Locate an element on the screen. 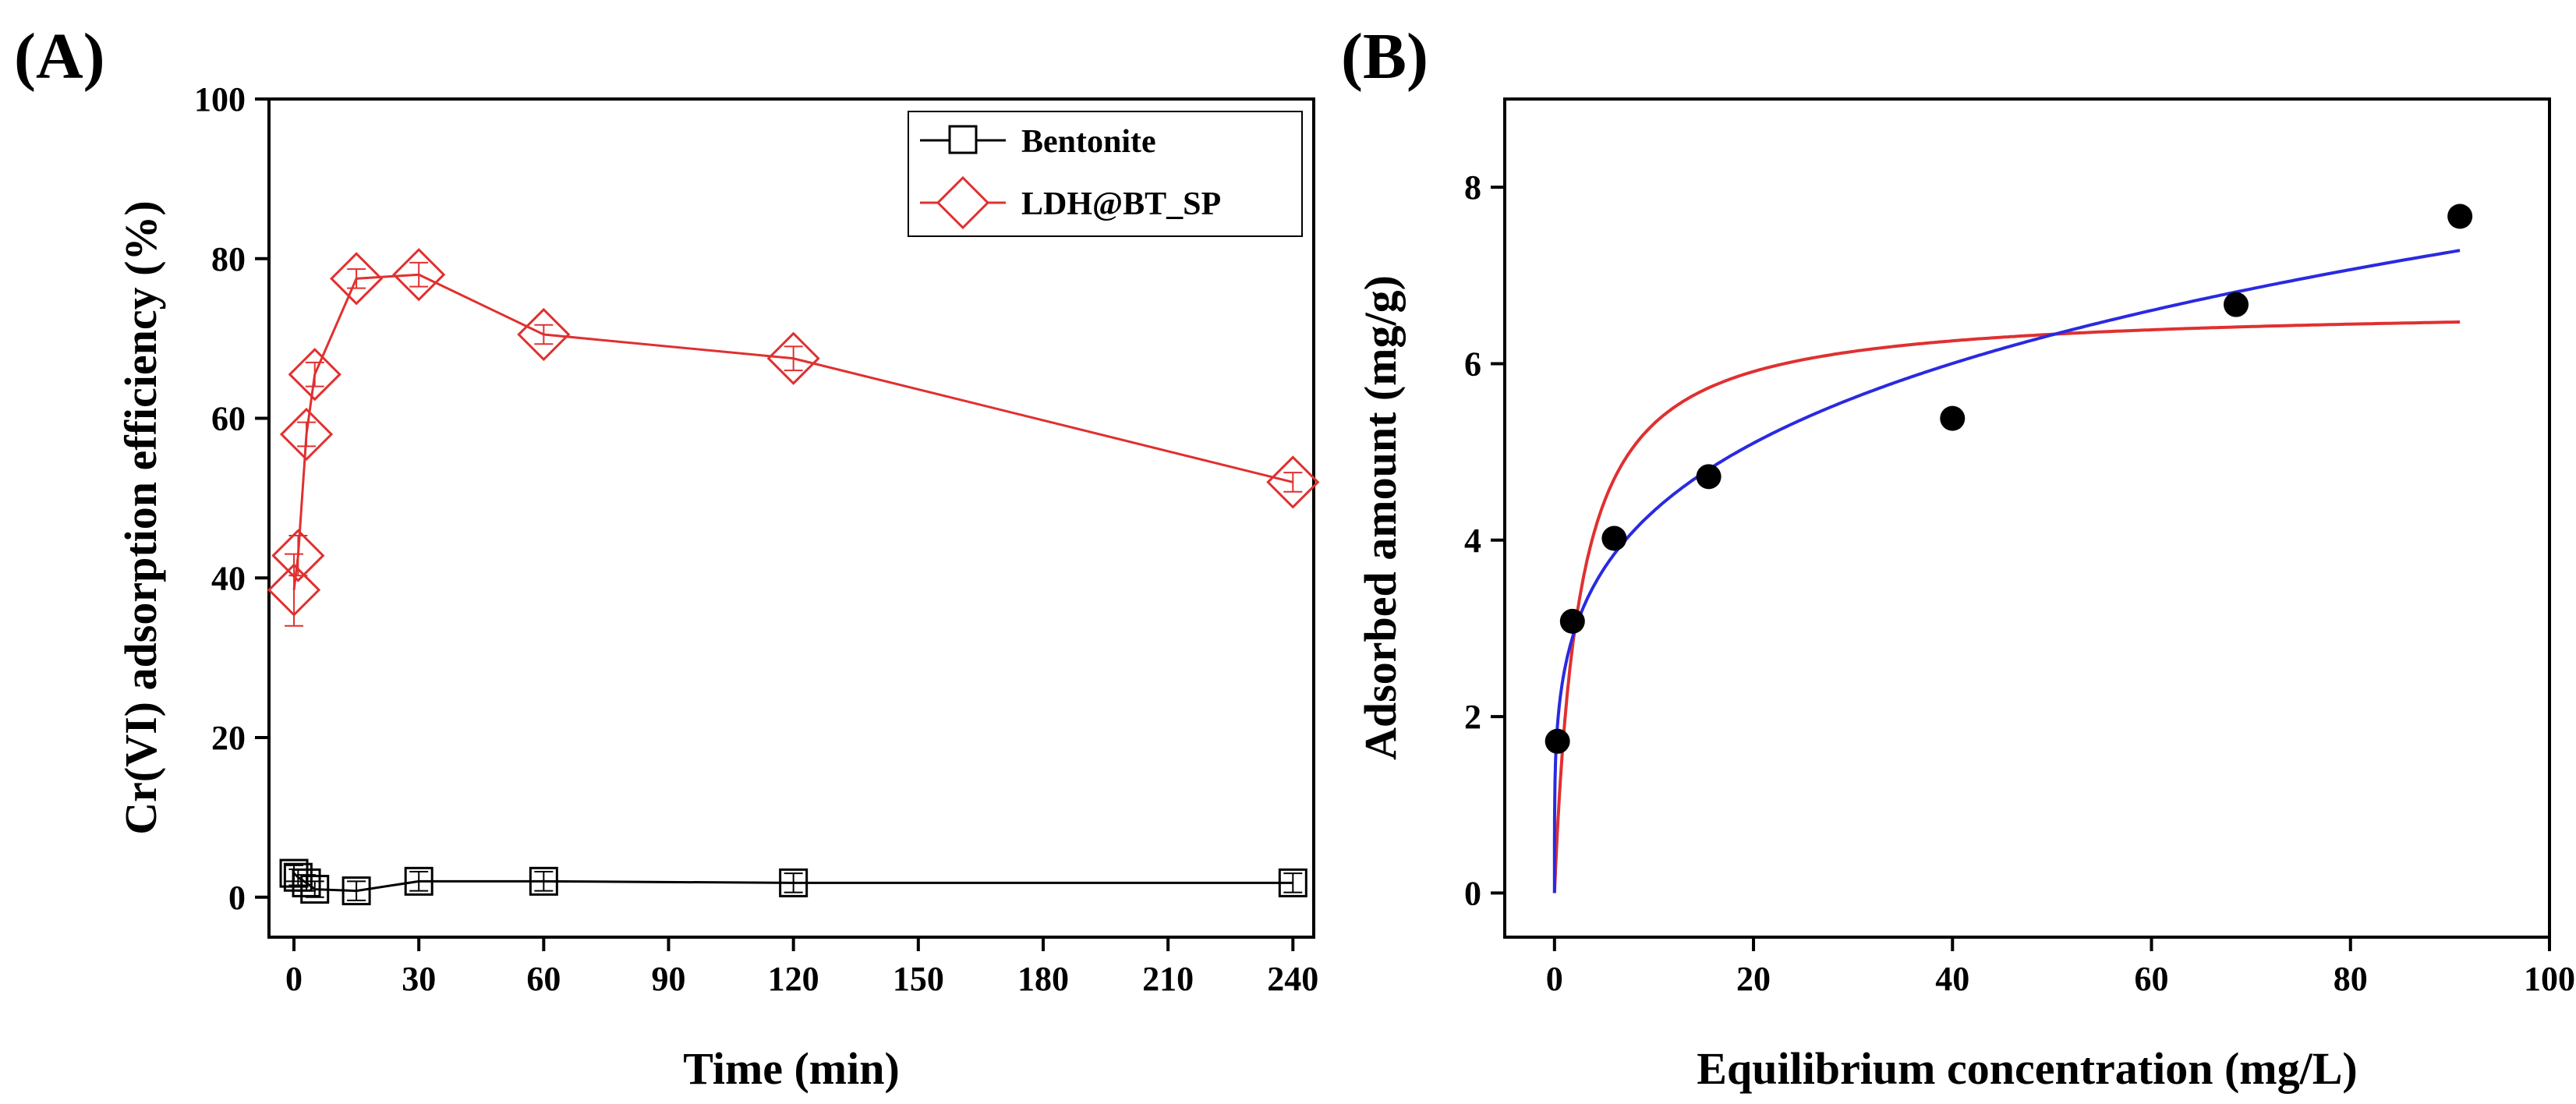  panel-b-x-axis-title: Equilibrium concentration (mg/L) is located at coordinates (2027, 1068).